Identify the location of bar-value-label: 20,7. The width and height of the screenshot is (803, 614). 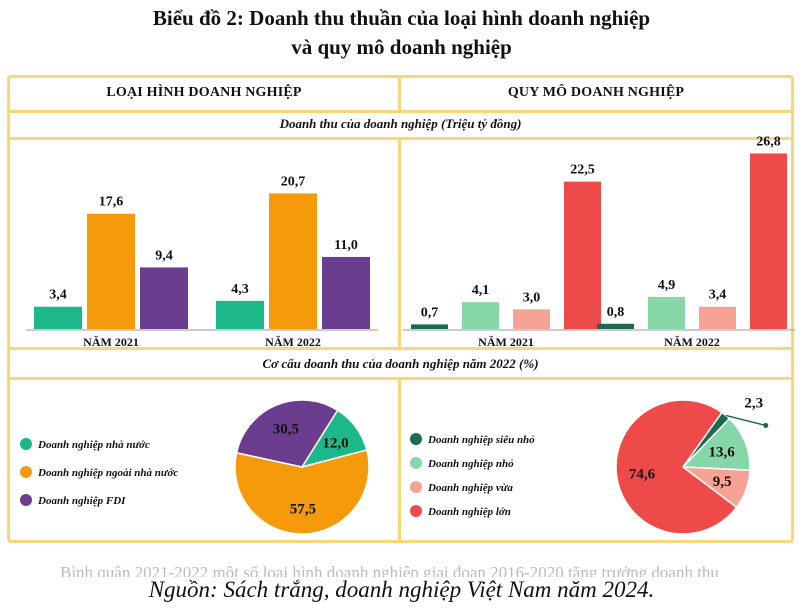
(293, 181).